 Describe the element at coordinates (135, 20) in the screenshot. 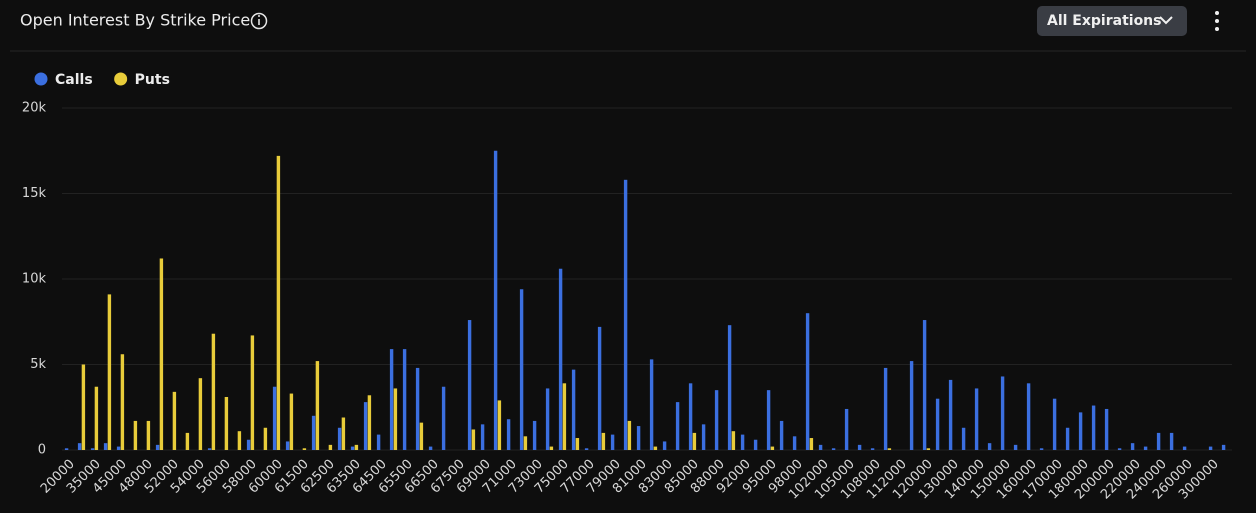

I see `chart-title: Open Interest By Strike Price` at that location.